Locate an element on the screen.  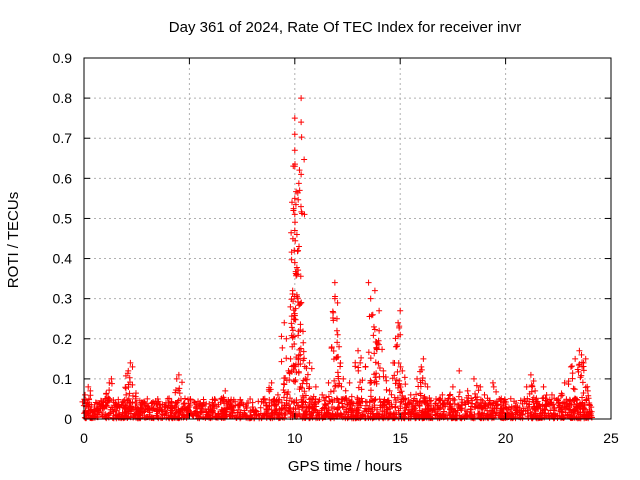
y-tick-label: 0.9 is located at coordinates (63, 58).